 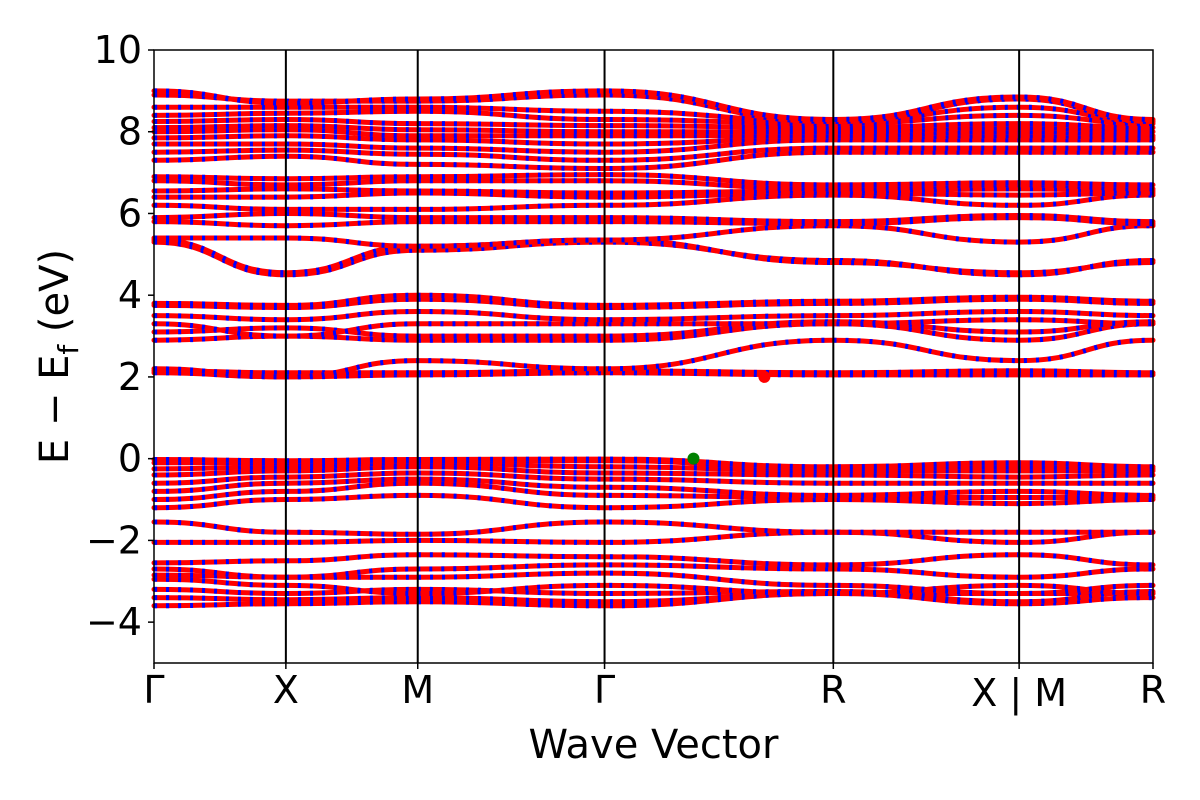 I want to click on band-conduction-mid-4-spin-up, so click(x=653, y=217).